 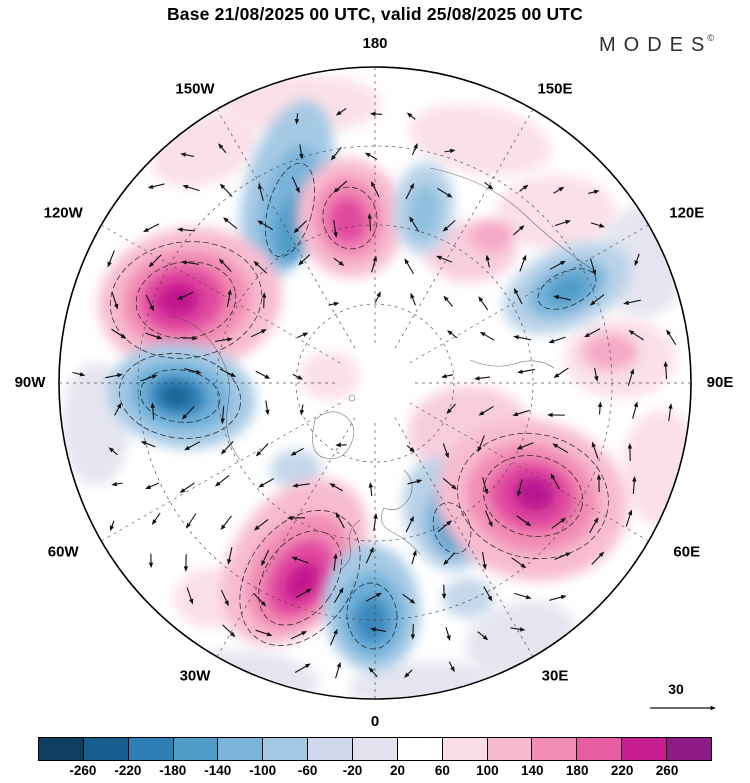 I want to click on longitude-label: 60W, so click(x=64, y=551).